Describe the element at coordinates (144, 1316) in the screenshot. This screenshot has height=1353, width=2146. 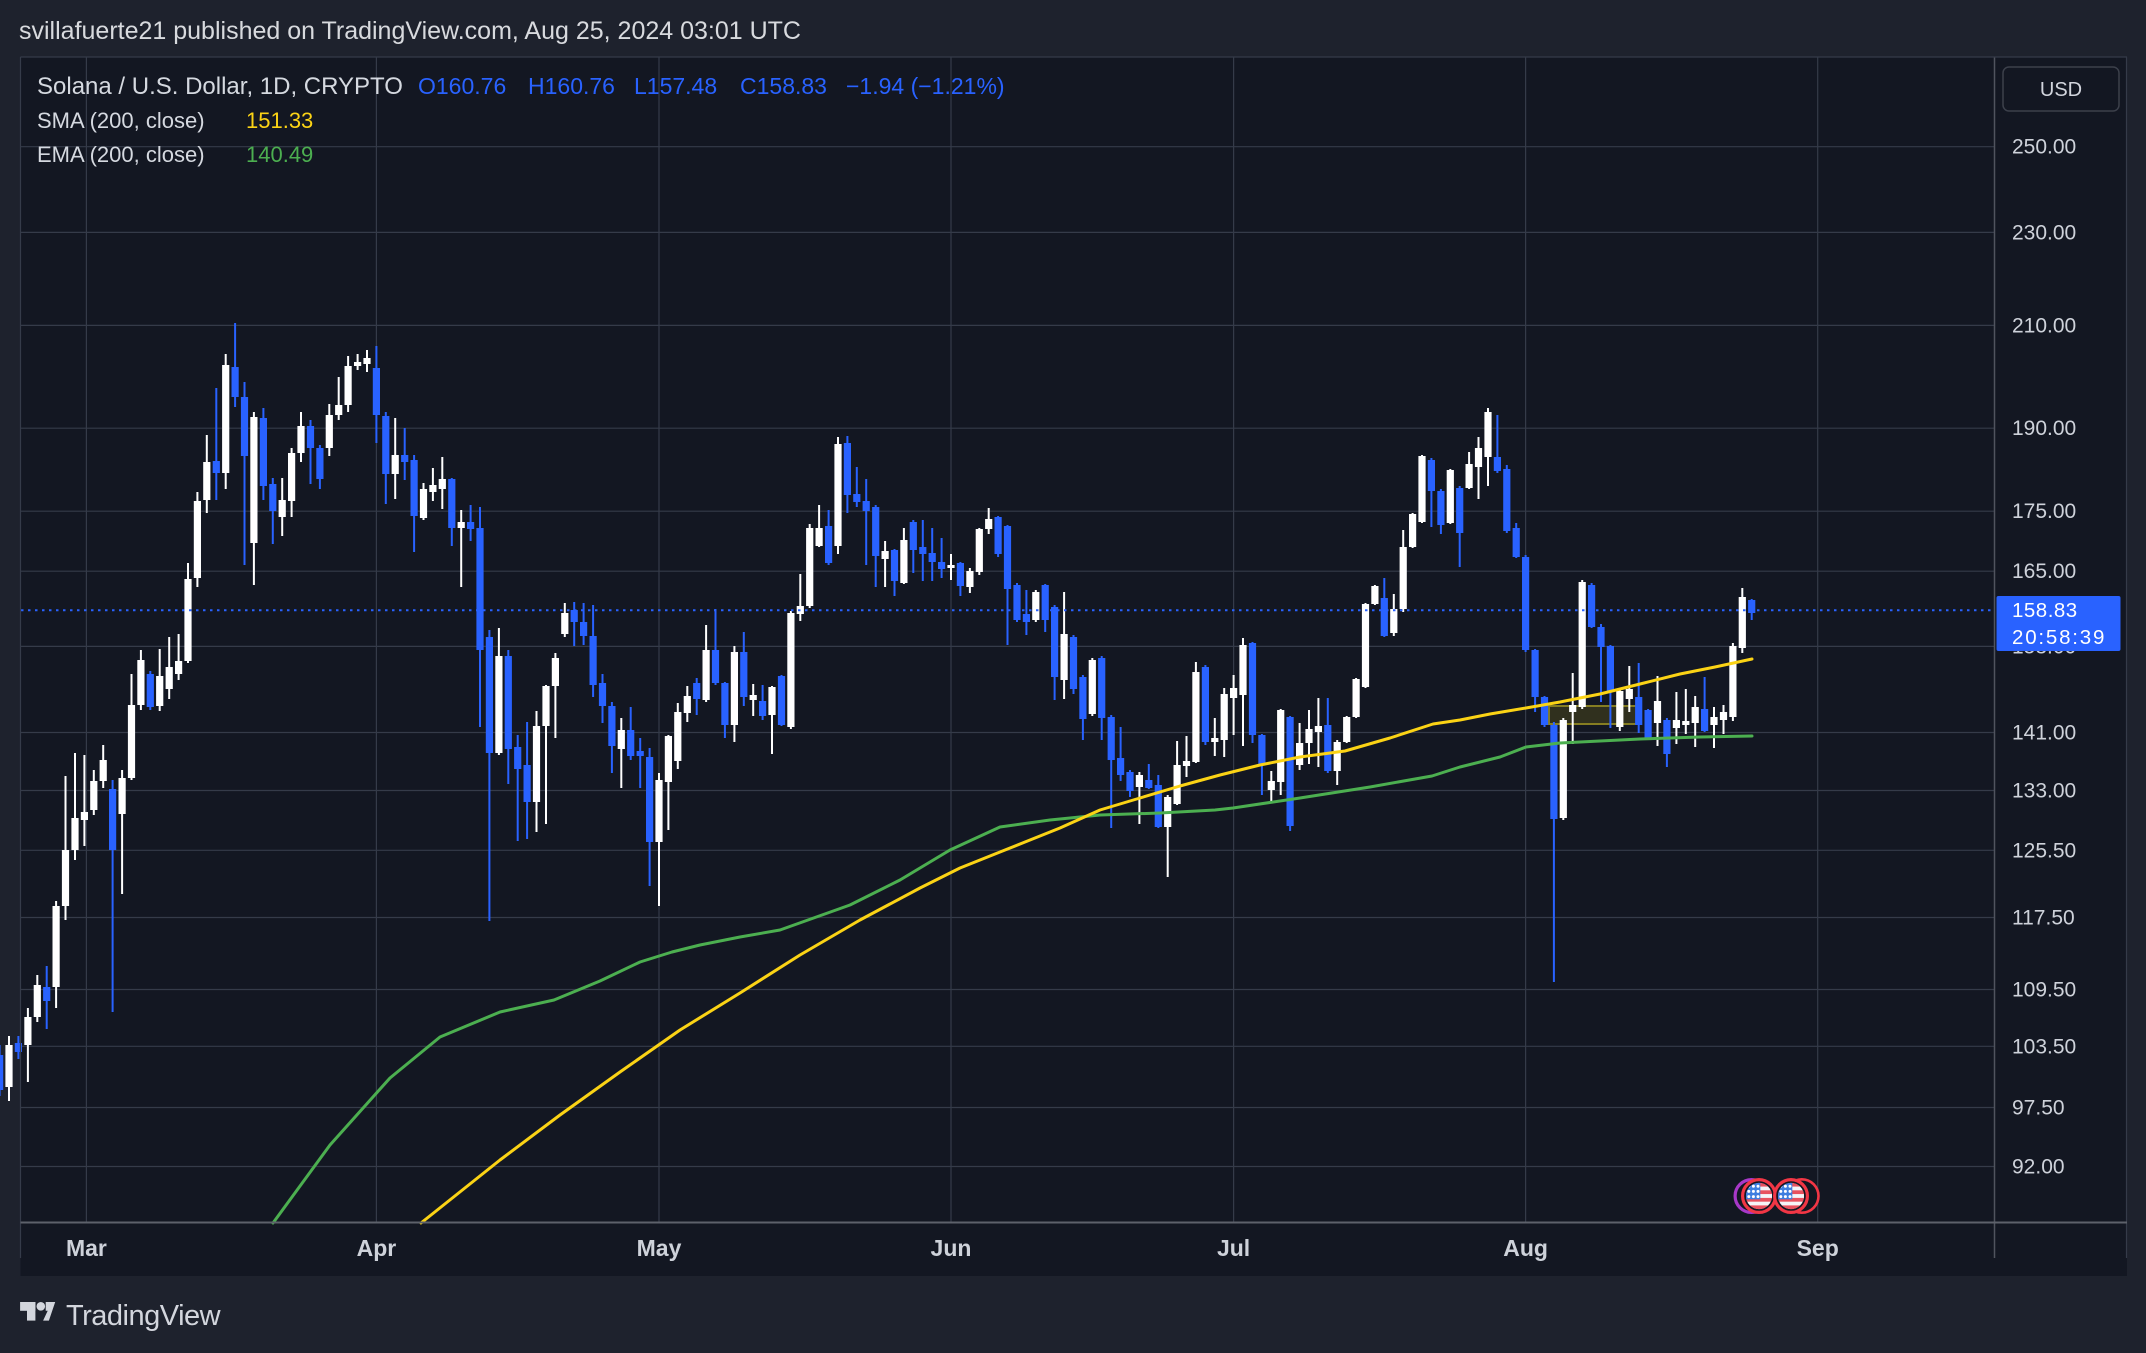
I see `svg-text: TradingView` at that location.